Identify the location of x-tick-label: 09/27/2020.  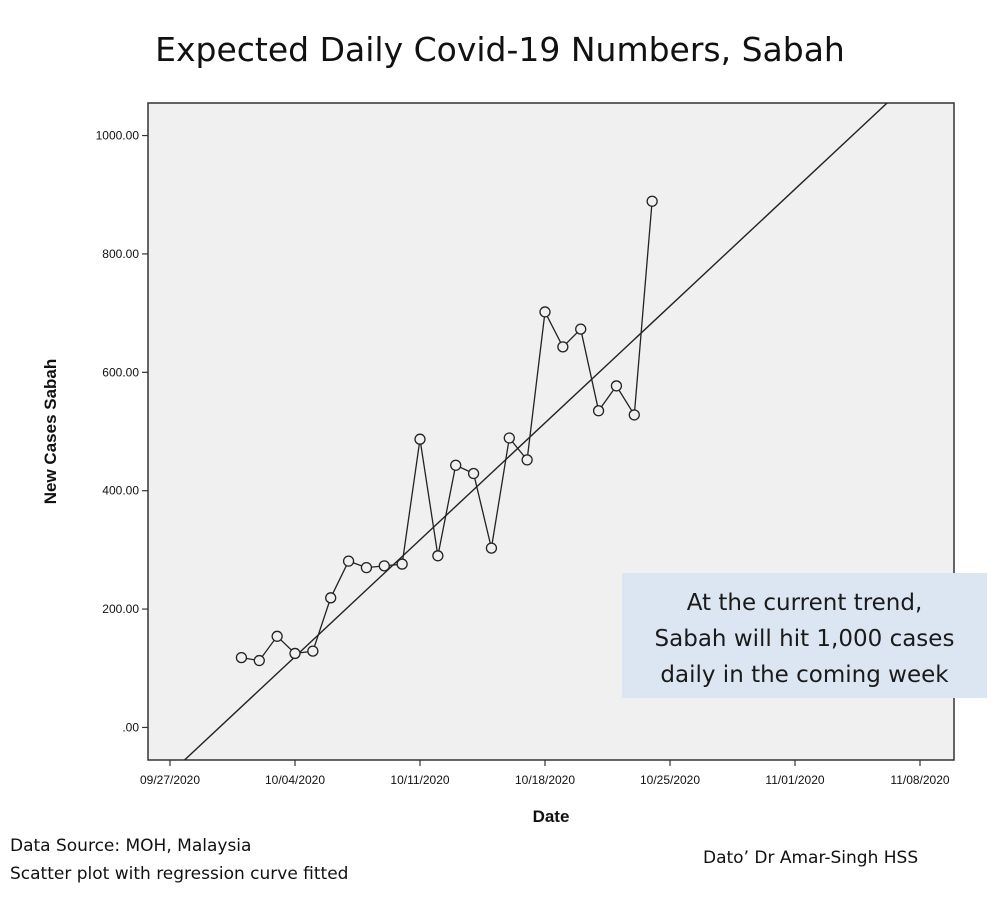
(170, 780).